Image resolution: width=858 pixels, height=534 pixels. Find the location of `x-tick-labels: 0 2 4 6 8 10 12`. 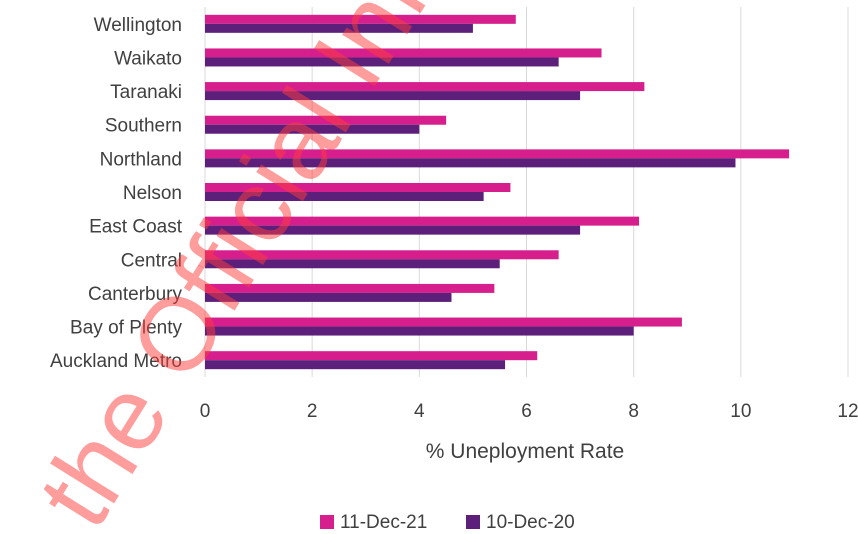

x-tick-labels: 0 2 4 6 8 10 12 is located at coordinates (529, 411).